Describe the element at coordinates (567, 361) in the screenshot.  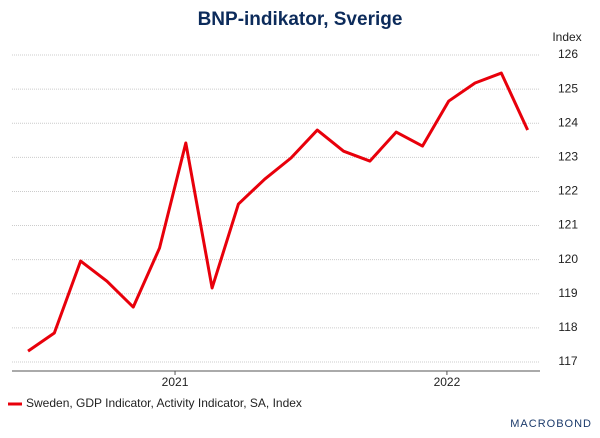
I see `y-tick-label: 117` at that location.